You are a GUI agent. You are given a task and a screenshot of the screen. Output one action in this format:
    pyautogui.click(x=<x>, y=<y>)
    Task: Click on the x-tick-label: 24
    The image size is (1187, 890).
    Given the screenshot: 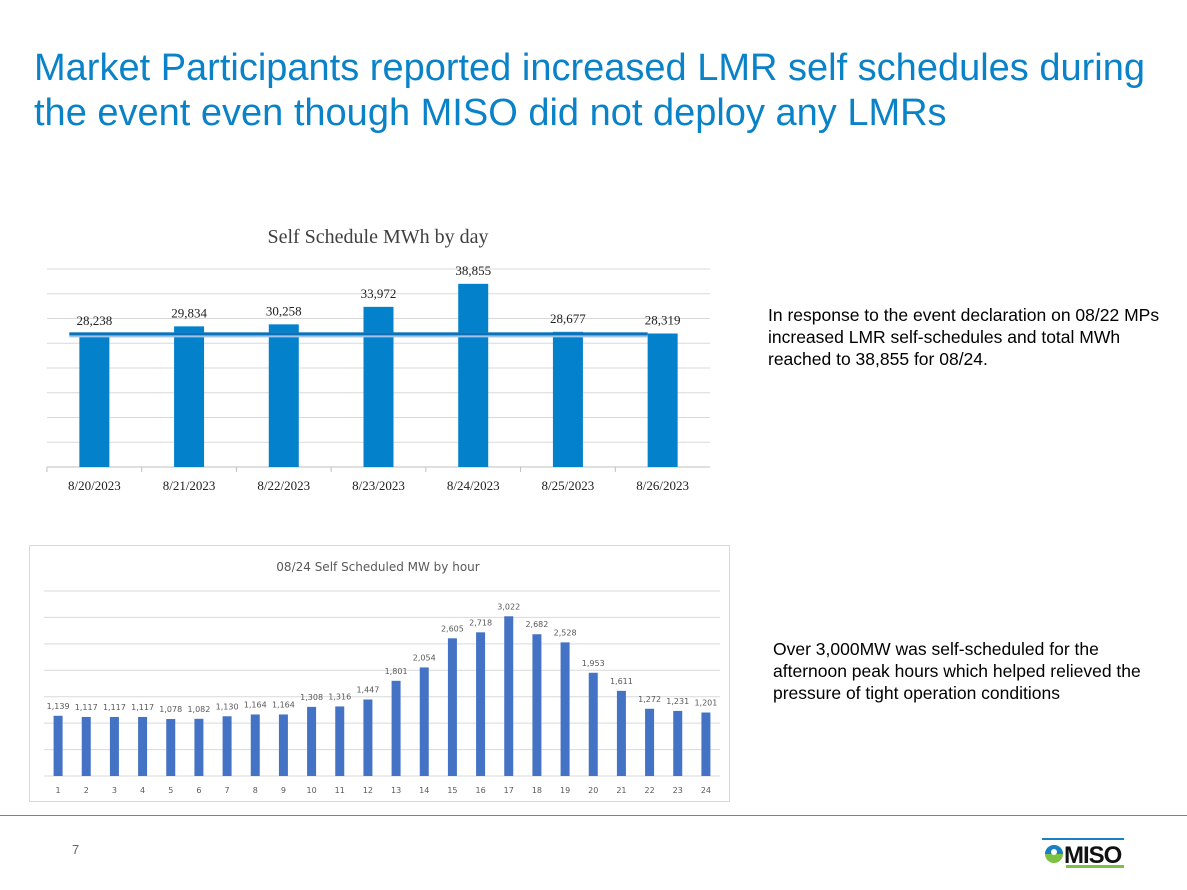 What is the action you would take?
    pyautogui.click(x=706, y=790)
    